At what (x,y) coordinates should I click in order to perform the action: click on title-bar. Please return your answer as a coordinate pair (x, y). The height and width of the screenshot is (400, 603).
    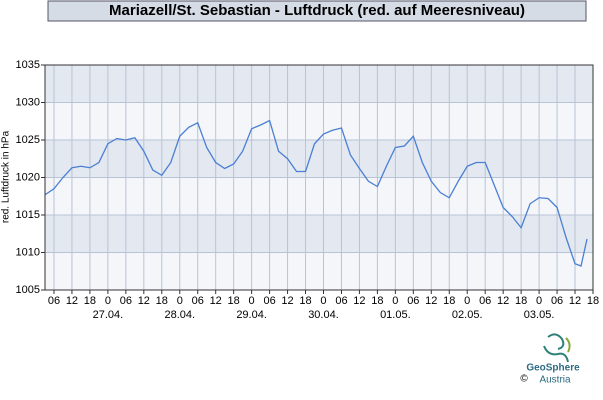
    Looking at the image, I should click on (317, 11).